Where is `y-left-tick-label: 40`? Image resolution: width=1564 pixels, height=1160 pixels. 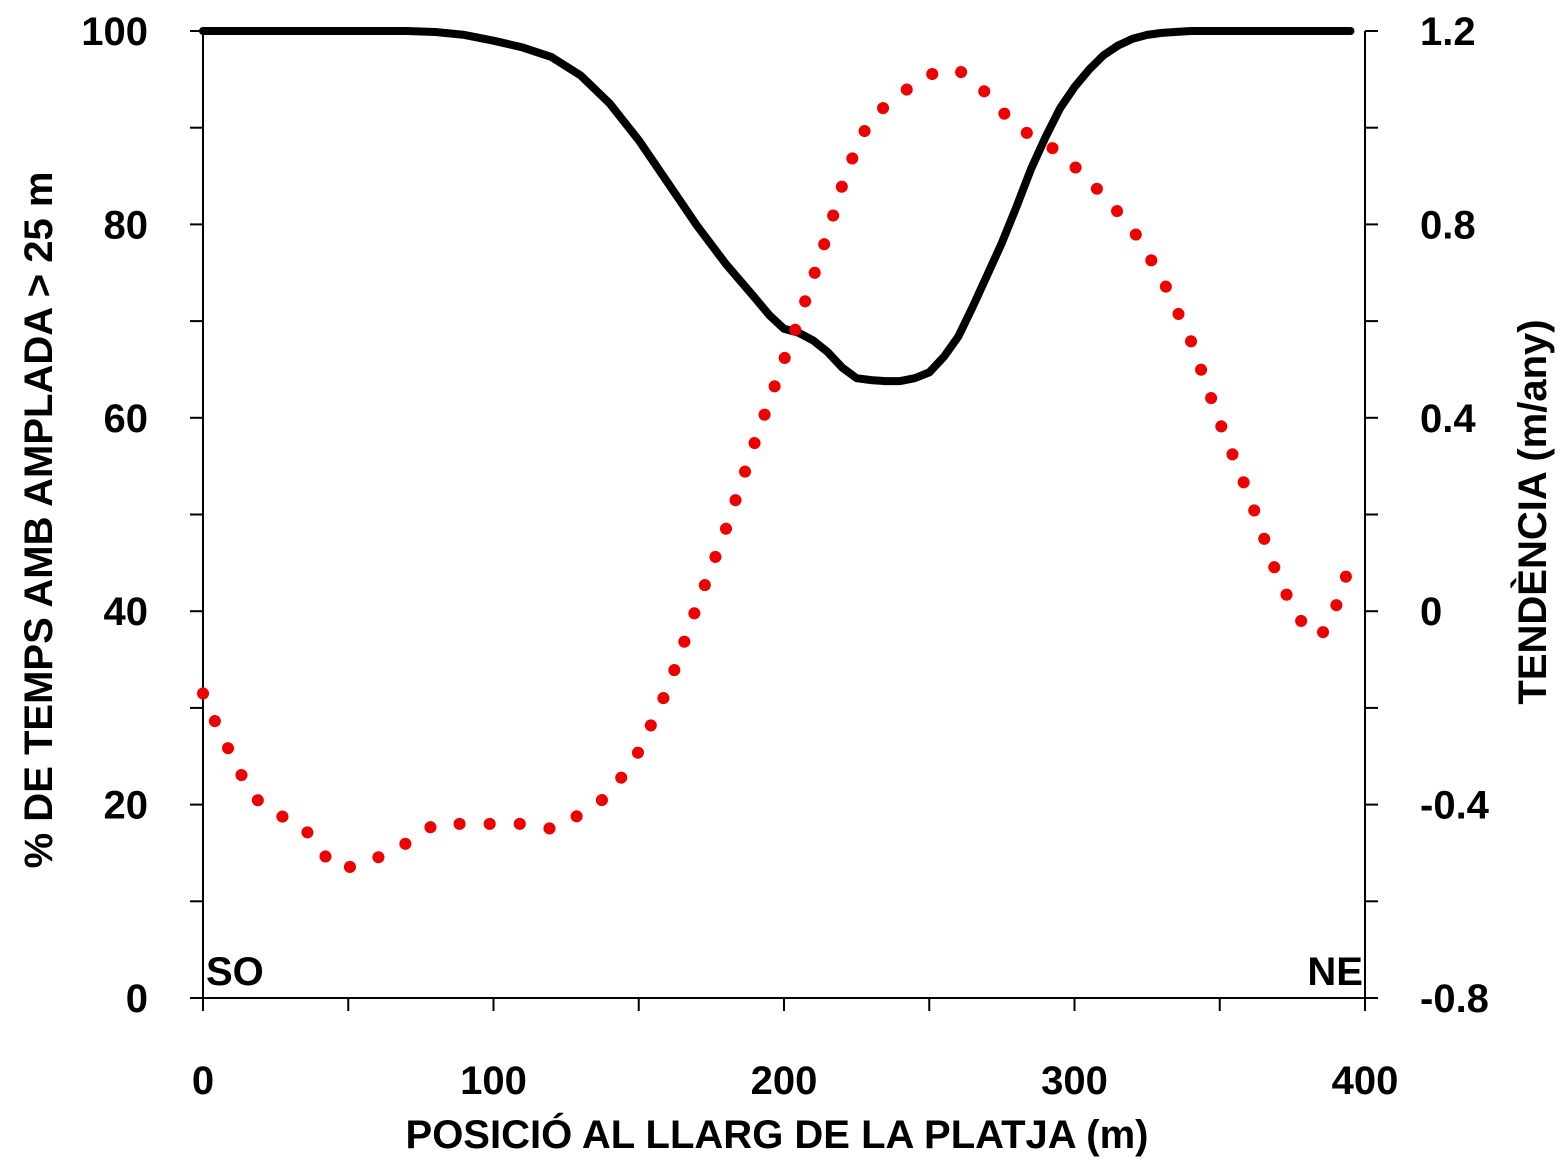
y-left-tick-label: 40 is located at coordinates (126, 612).